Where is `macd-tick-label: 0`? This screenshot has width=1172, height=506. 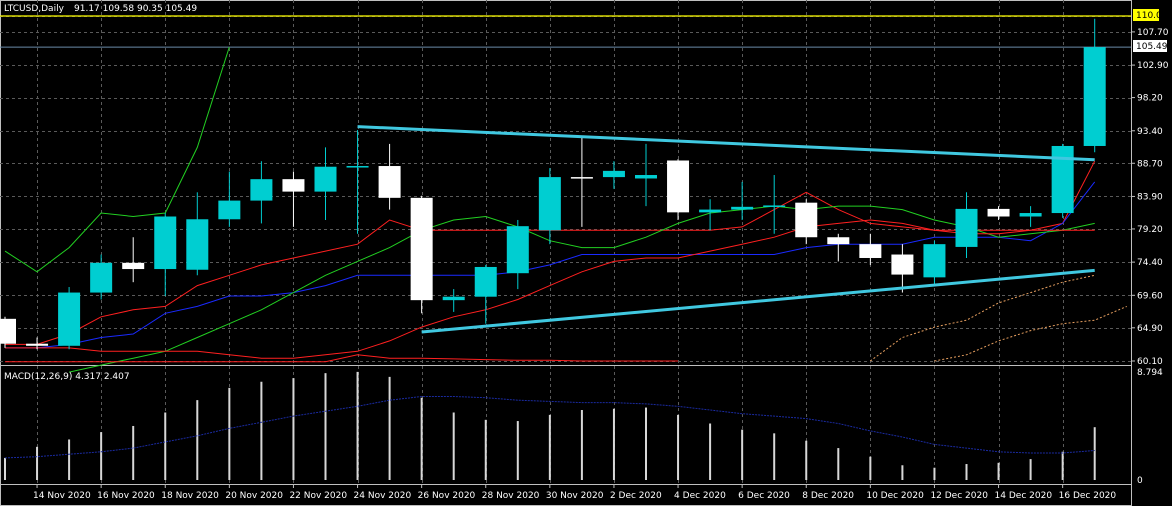 macd-tick-label: 0 is located at coordinates (1140, 481).